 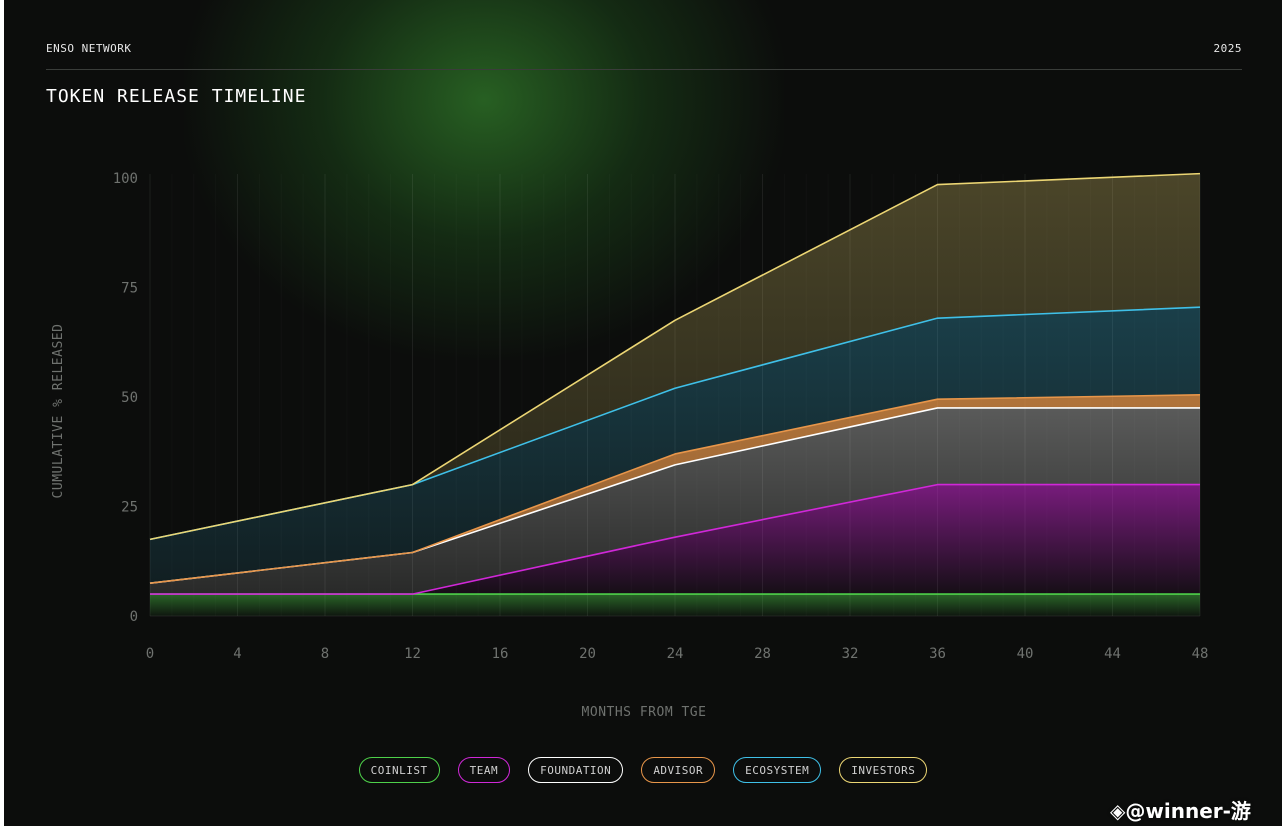 I want to click on y-tick-label: 25, so click(x=129, y=508).